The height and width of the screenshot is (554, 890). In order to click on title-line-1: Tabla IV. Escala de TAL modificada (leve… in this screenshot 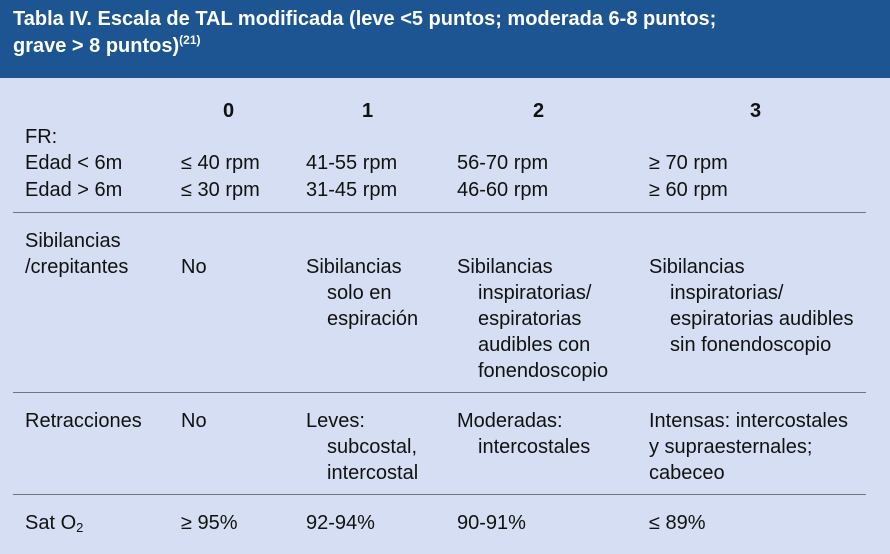, I will do `click(365, 19)`.